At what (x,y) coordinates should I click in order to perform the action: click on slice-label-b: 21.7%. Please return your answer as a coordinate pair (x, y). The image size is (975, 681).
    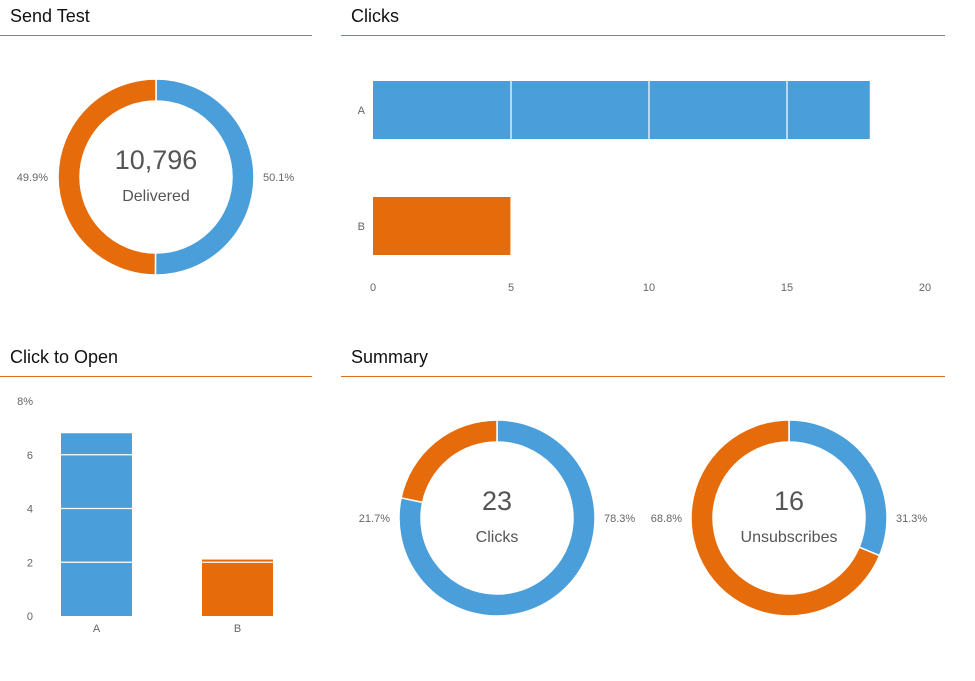
    Looking at the image, I should click on (374, 519).